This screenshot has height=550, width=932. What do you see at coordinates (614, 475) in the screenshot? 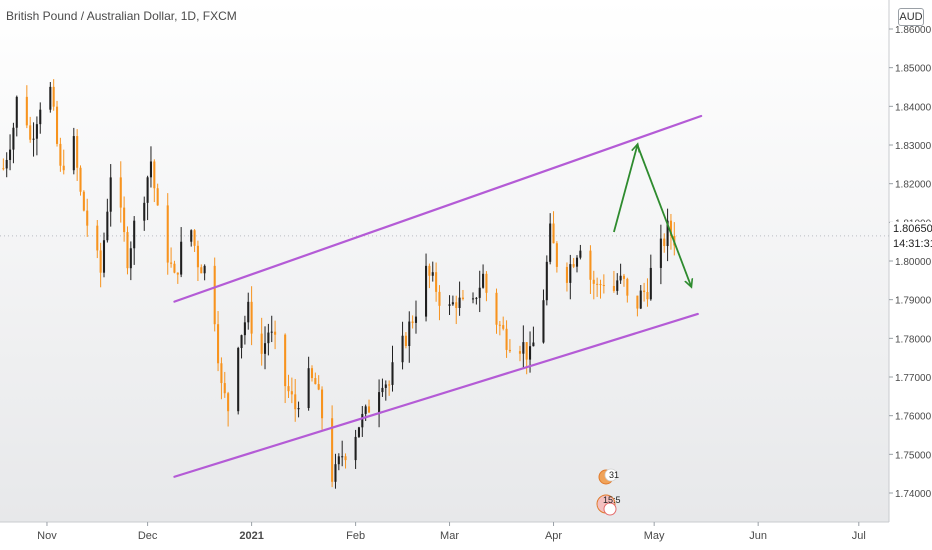
I see `event-marker-1-label: 31` at bounding box center [614, 475].